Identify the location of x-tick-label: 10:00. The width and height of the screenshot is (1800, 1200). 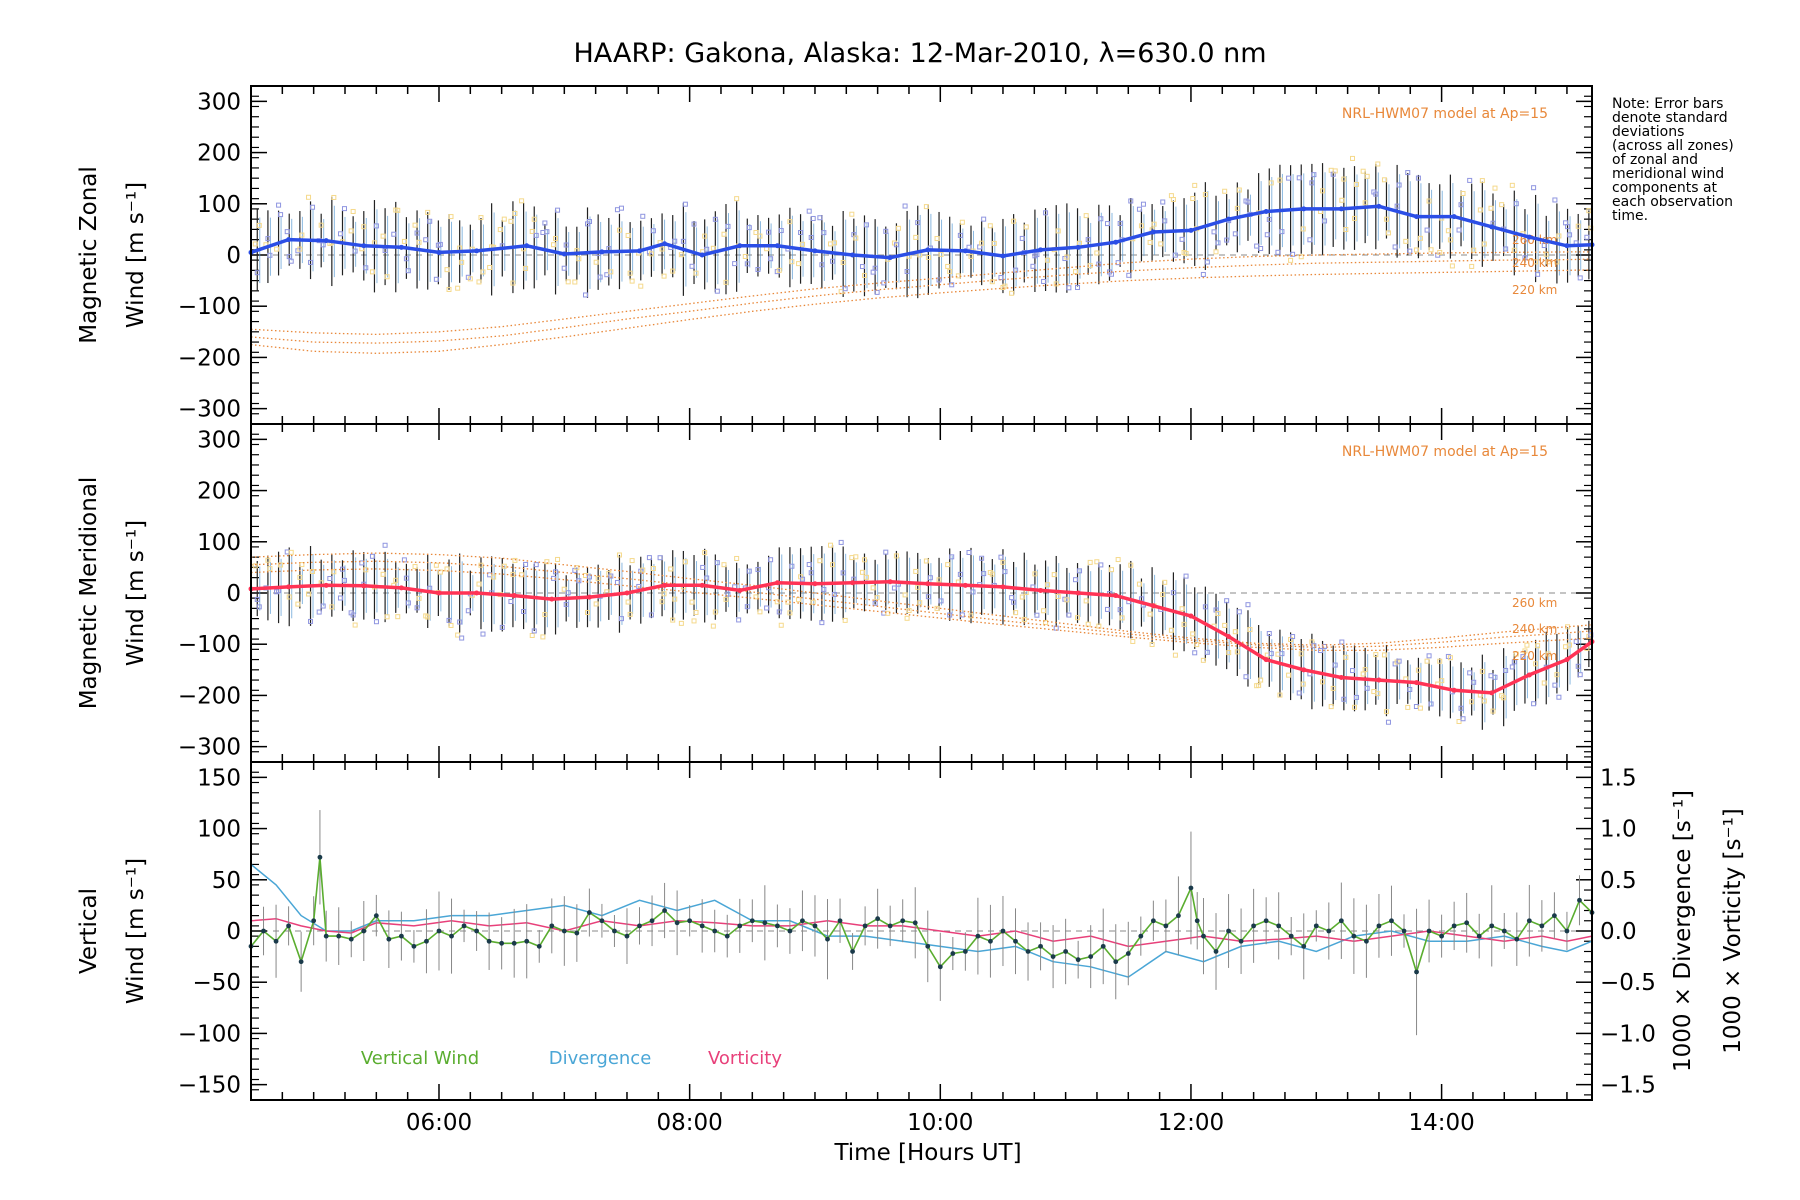
(940, 1123).